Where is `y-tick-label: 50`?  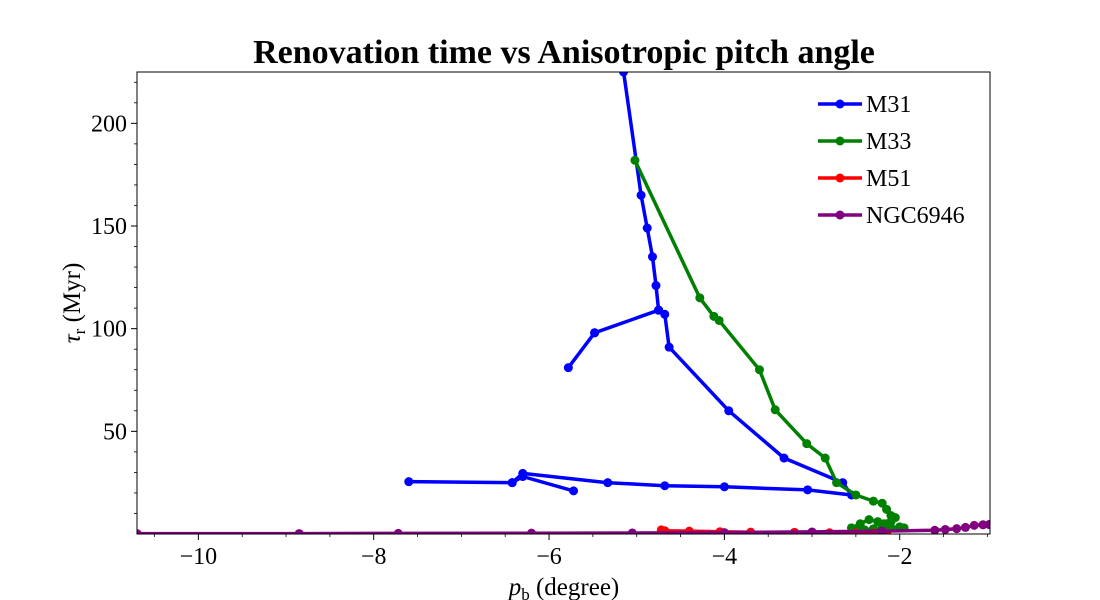 y-tick-label: 50 is located at coordinates (115, 432).